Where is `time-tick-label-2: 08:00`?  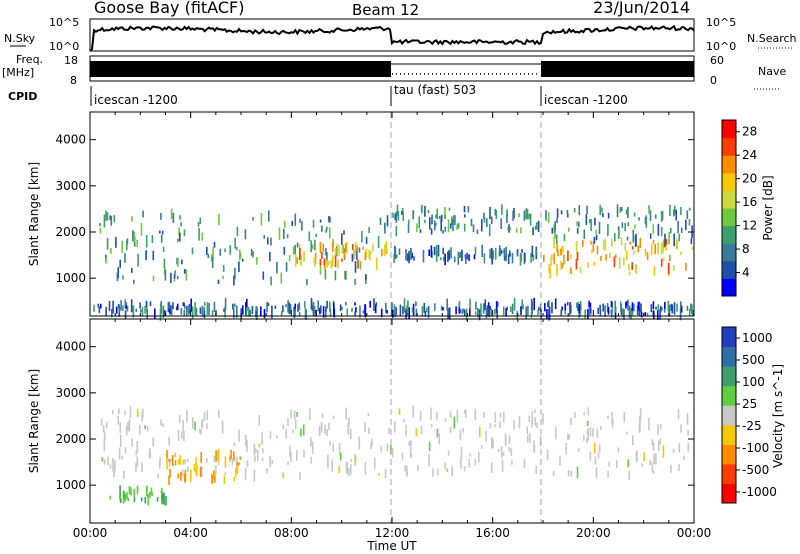 time-tick-label-2: 08:00 is located at coordinates (291, 533).